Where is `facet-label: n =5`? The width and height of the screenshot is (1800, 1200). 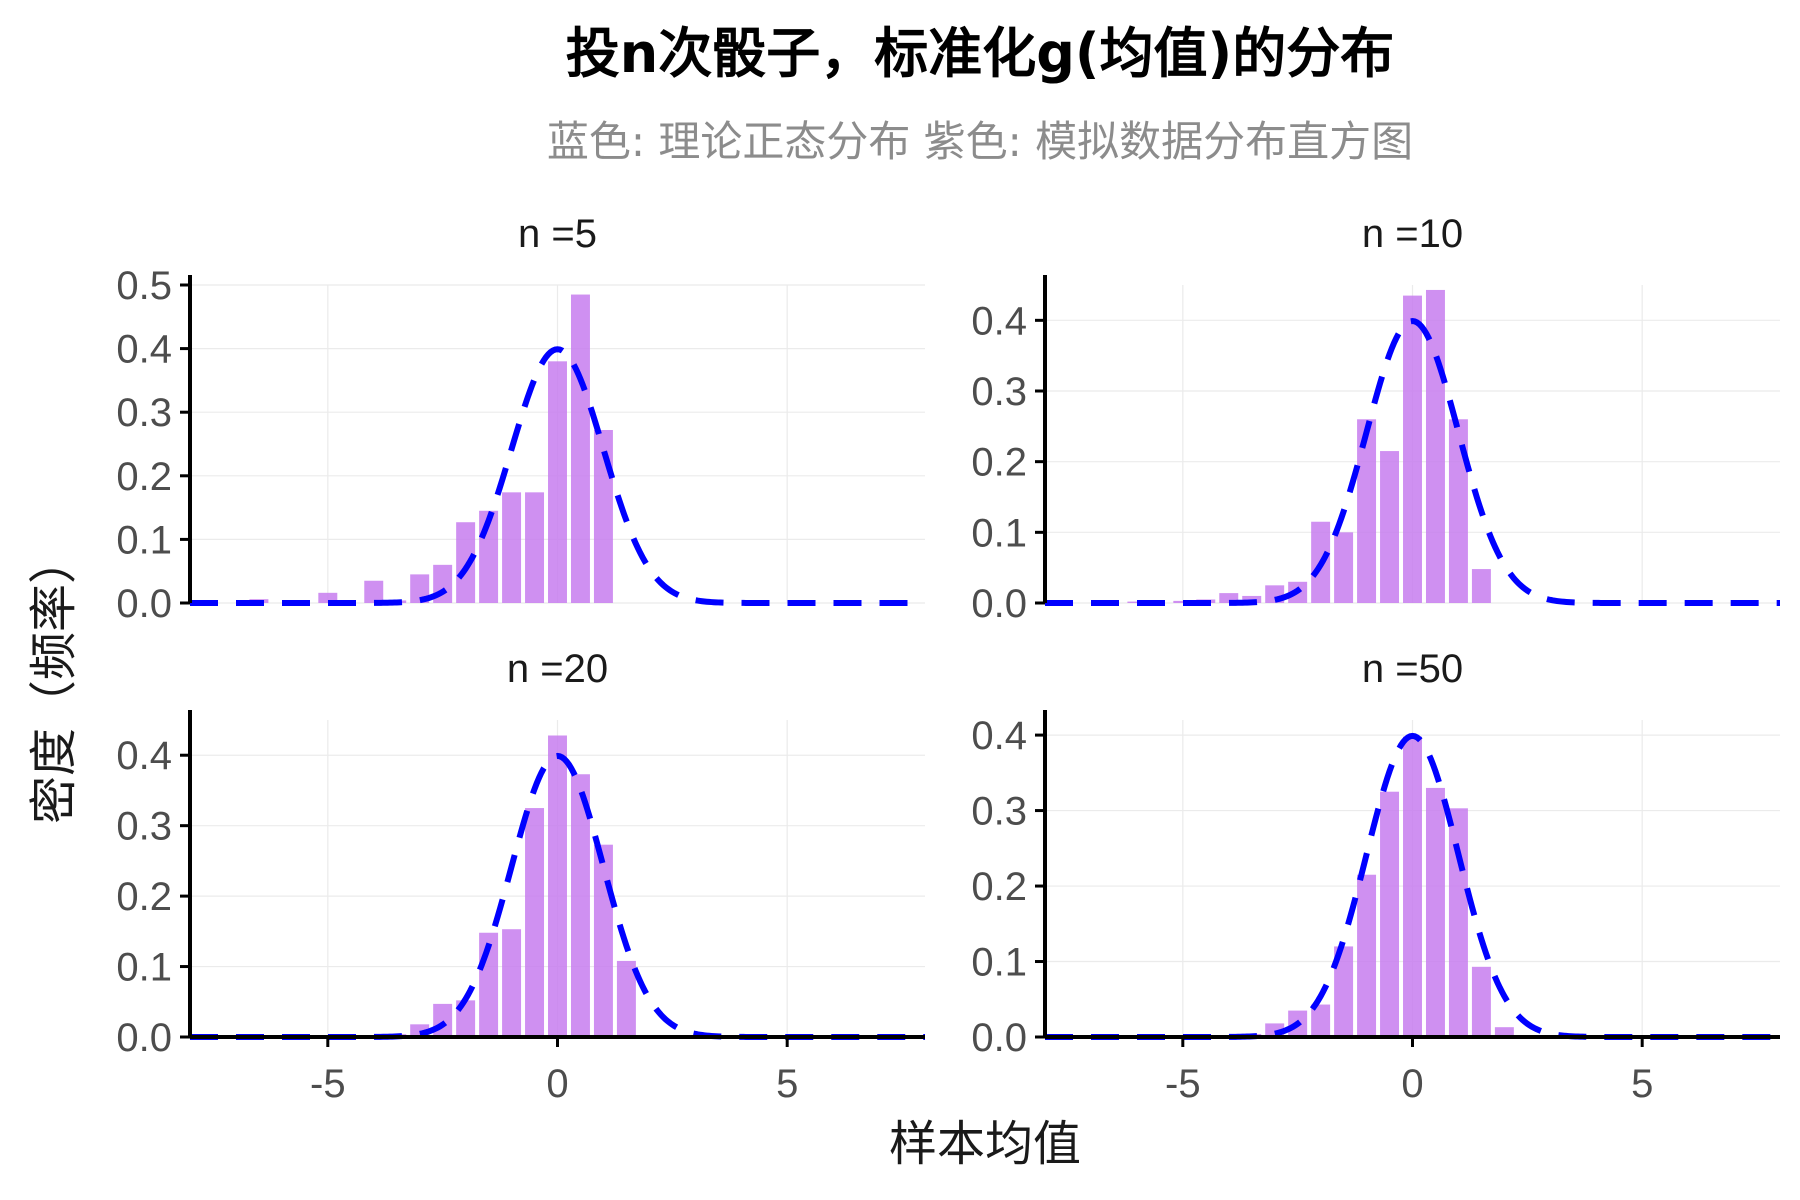 facet-label: n =5 is located at coordinates (557, 234).